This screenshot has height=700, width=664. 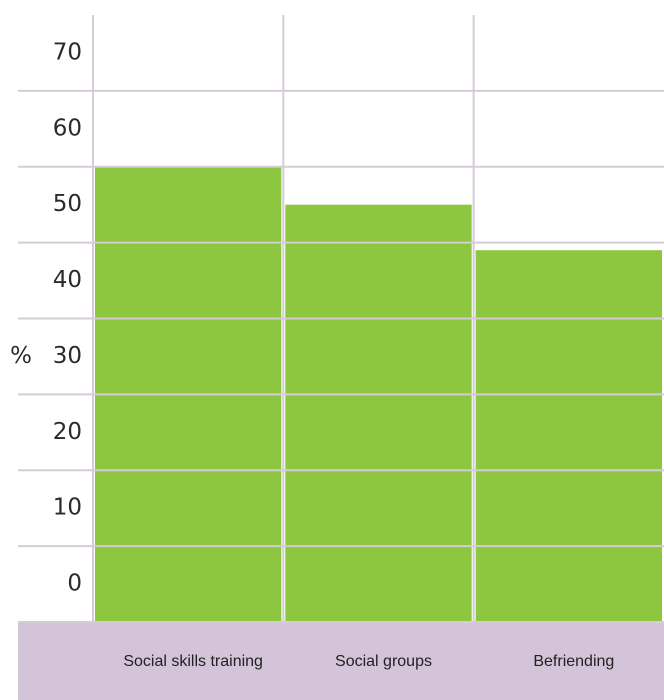 I want to click on y-tick-label: 70, so click(x=67, y=52).